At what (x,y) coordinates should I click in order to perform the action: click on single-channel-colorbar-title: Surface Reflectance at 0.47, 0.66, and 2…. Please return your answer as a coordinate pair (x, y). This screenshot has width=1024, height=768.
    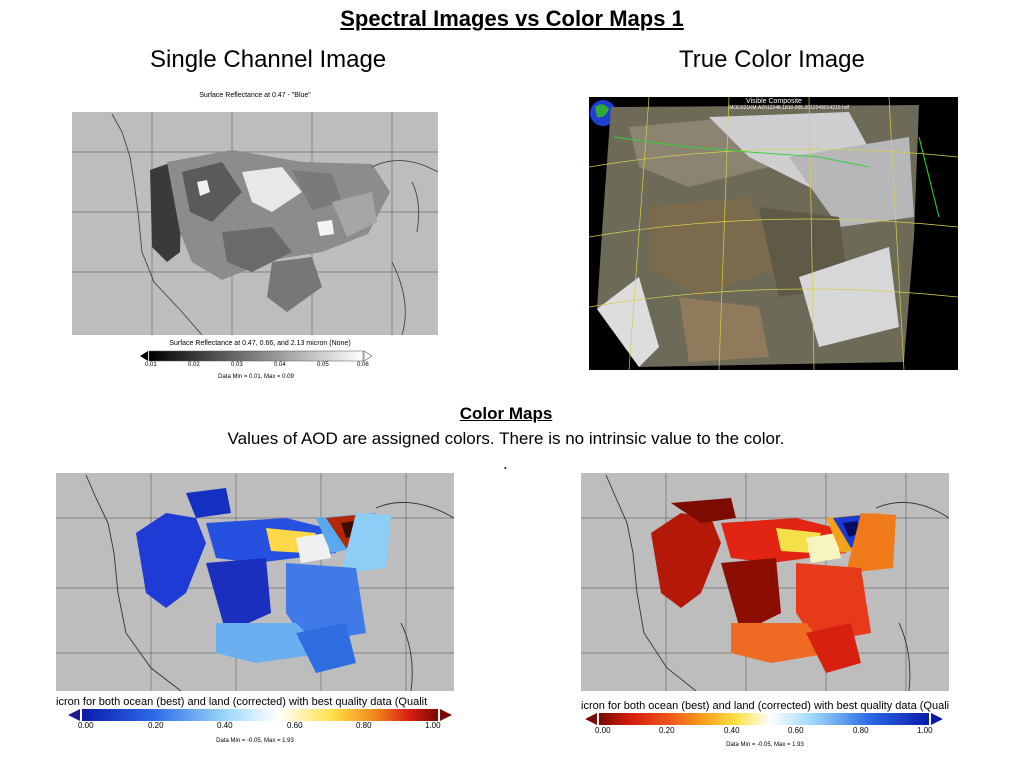
    Looking at the image, I should click on (260, 343).